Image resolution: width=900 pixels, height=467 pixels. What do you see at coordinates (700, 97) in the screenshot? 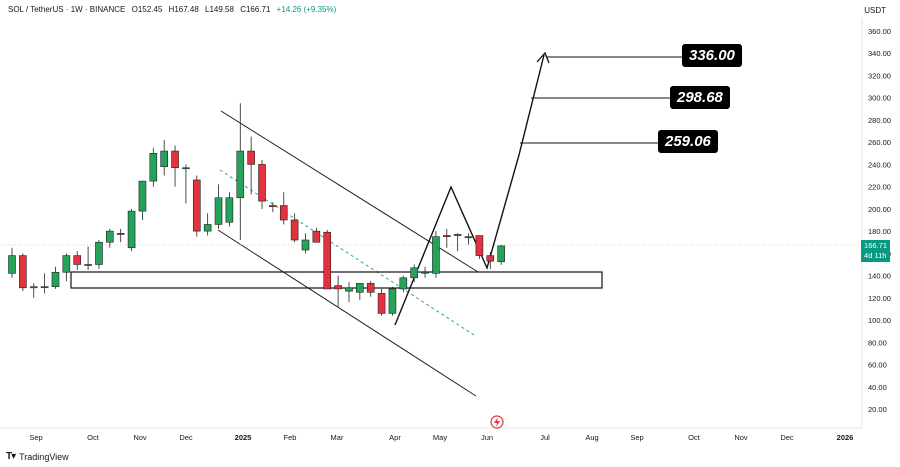
I see `target-298-label: 298.68` at bounding box center [700, 97].